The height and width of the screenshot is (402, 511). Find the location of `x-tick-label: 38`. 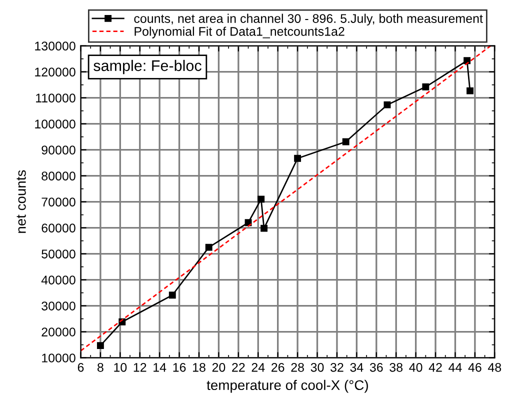

x-tick-label: 38 is located at coordinates (396, 367).